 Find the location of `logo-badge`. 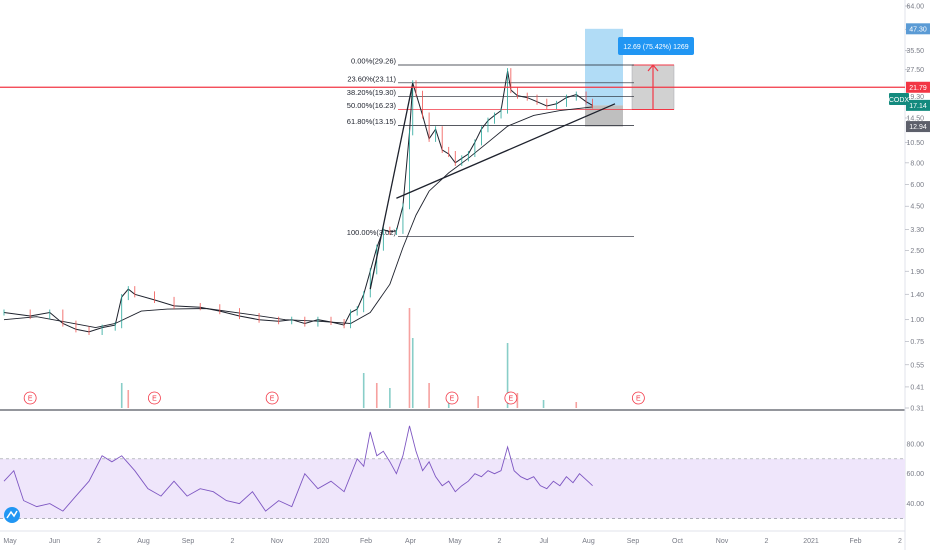

logo-badge is located at coordinates (12, 515).